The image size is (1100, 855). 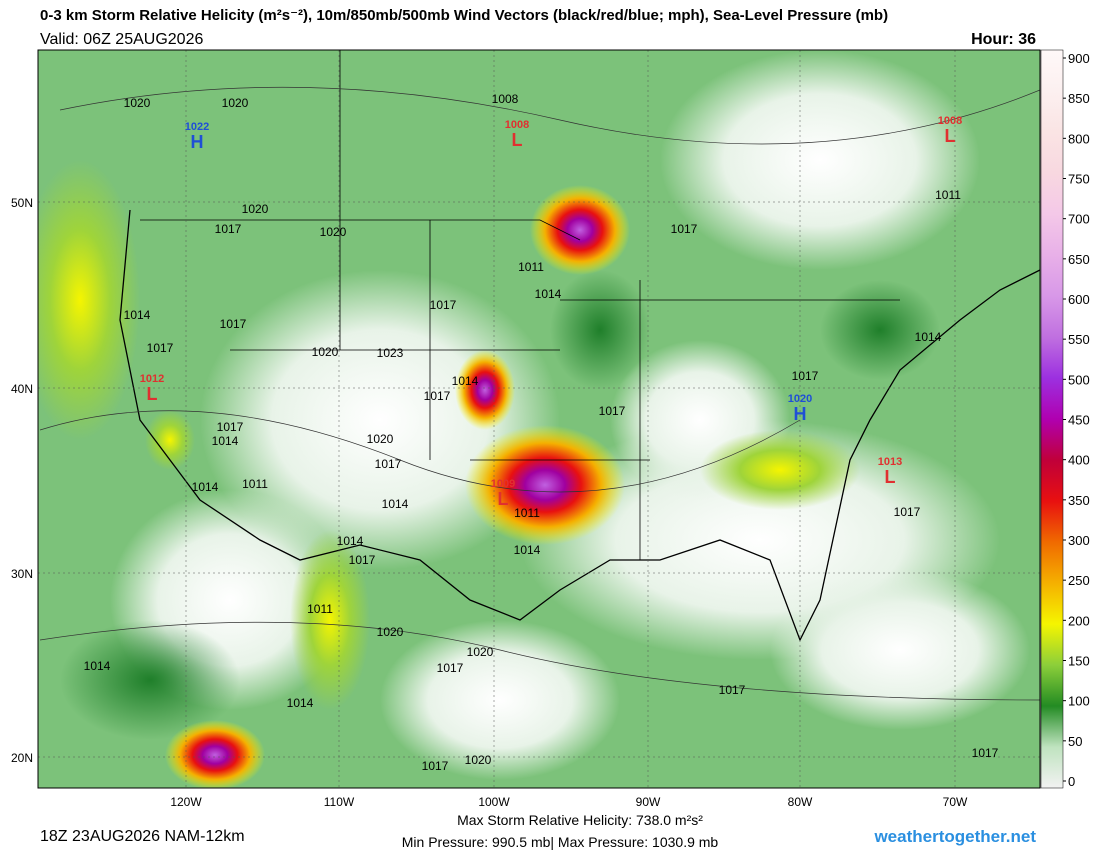 I want to click on pressure-center-value: 1013, so click(x=890, y=462).